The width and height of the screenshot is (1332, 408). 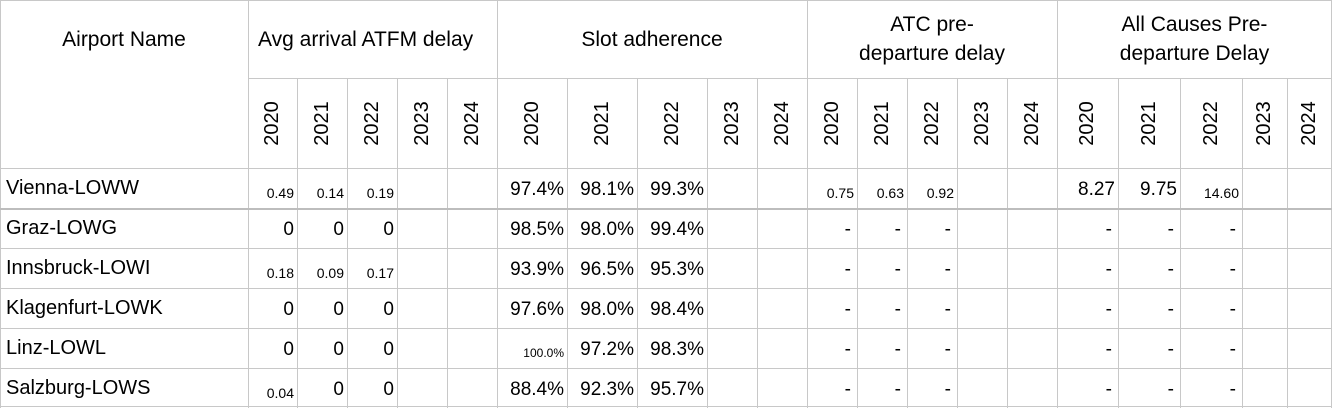 What do you see at coordinates (890, 193) in the screenshot?
I see `table-cell: 0.63` at bounding box center [890, 193].